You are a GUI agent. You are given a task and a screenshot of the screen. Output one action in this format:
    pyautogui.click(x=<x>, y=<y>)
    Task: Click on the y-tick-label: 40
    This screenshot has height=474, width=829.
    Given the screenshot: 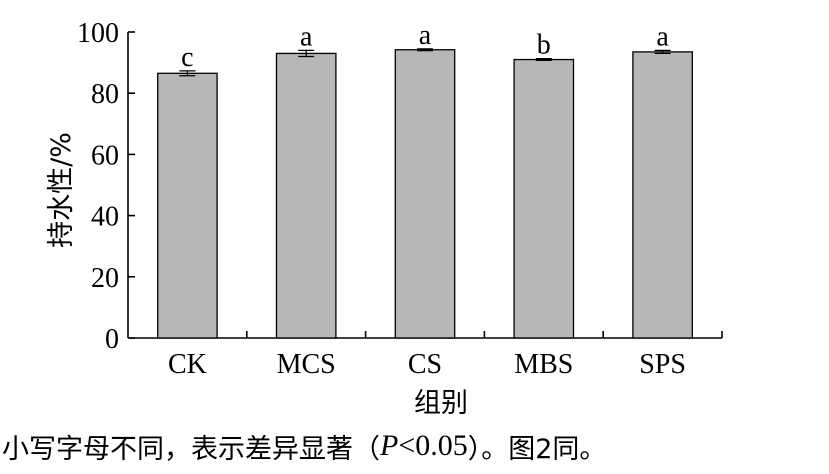 What is the action you would take?
    pyautogui.click(x=105, y=217)
    